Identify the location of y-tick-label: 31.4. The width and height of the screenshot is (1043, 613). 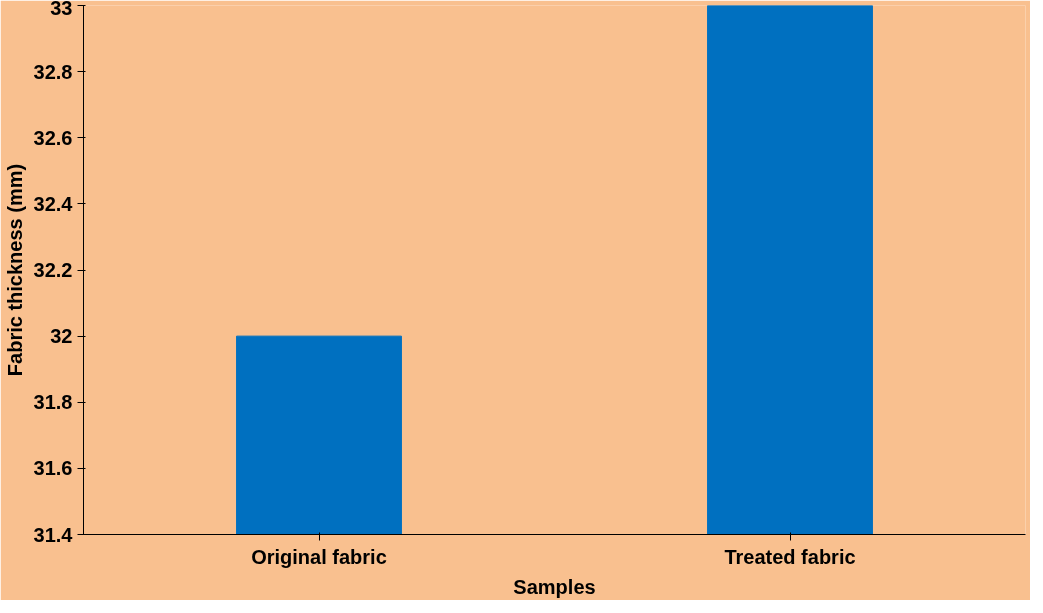
(53, 534).